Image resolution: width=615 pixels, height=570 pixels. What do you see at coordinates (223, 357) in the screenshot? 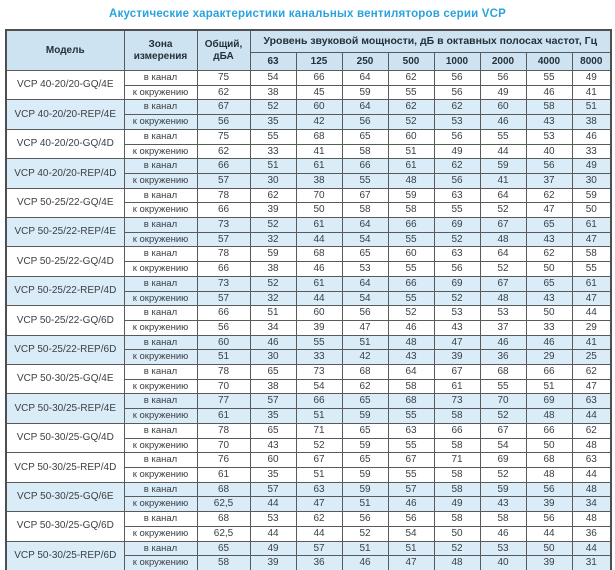
I see `total-dba-cell: 51` at bounding box center [223, 357].